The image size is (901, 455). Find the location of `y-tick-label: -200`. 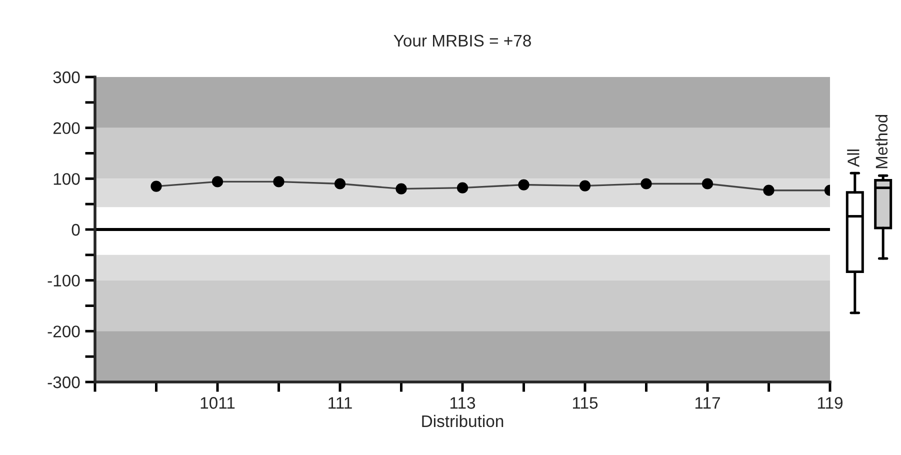

y-tick-label: -200 is located at coordinates (64, 332).